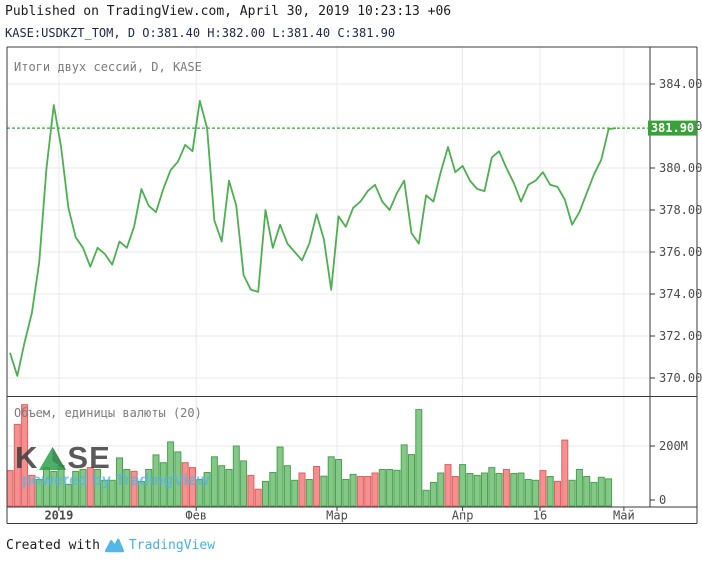 Image resolution: width=702 pixels, height=562 pixels. I want to click on svg-text: Май, so click(624, 516).